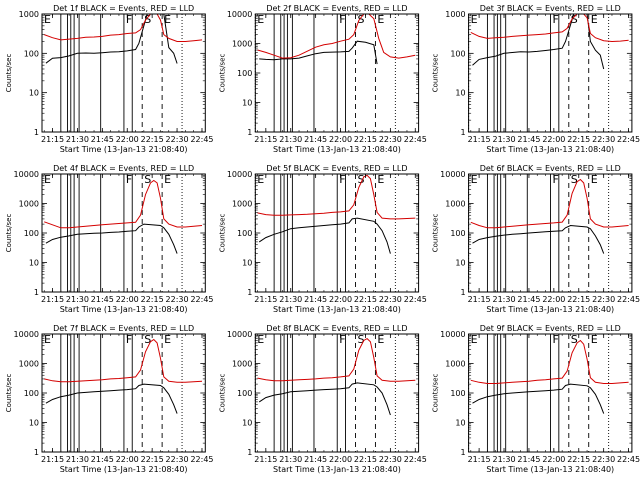 The width and height of the screenshot is (640, 480). What do you see at coordinates (336, 328) in the screenshot?
I see `panel-title: Det 8f BLACK = Events, RED = LLD` at bounding box center [336, 328].